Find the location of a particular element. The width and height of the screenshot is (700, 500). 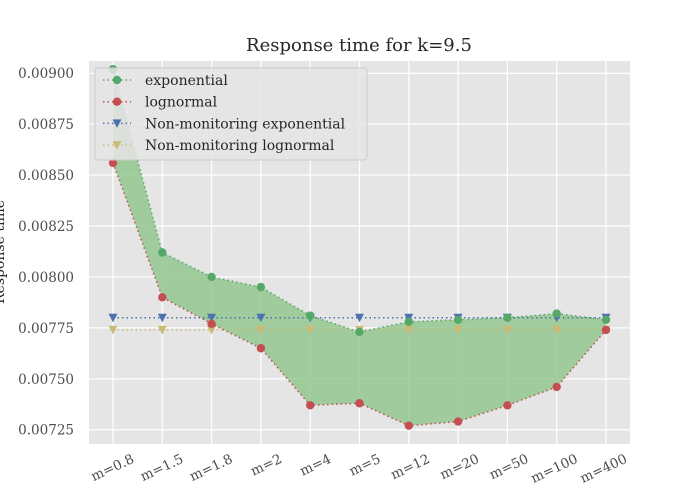

legend-item-exponential: exponential is located at coordinates (165, 81).